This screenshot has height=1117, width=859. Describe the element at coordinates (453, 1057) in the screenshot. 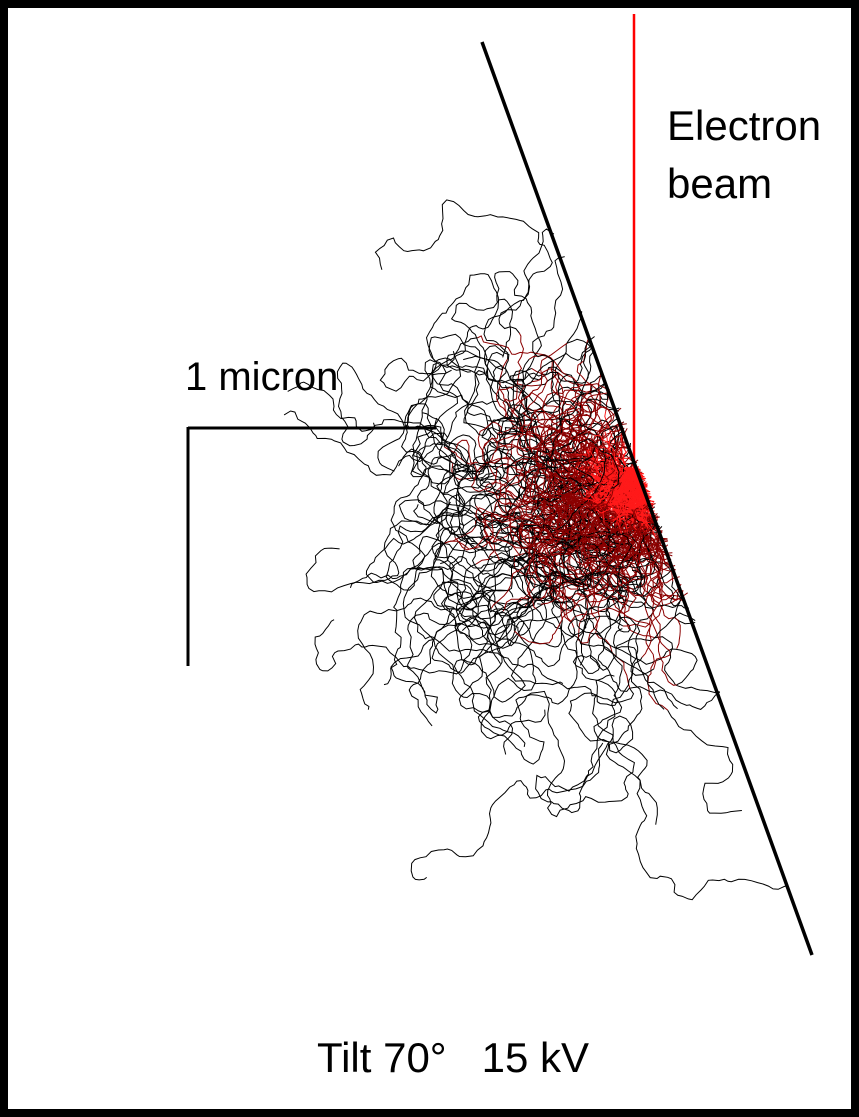

I see `caption: Tilt 70° 15 kV` at that location.